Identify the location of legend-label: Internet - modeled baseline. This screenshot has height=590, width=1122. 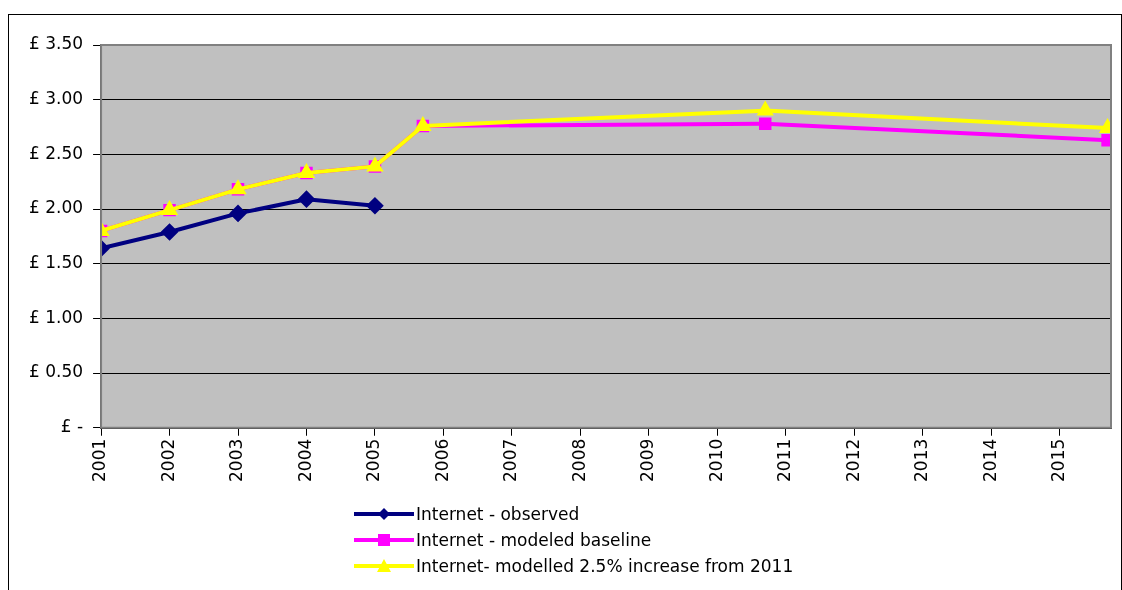
(534, 540).